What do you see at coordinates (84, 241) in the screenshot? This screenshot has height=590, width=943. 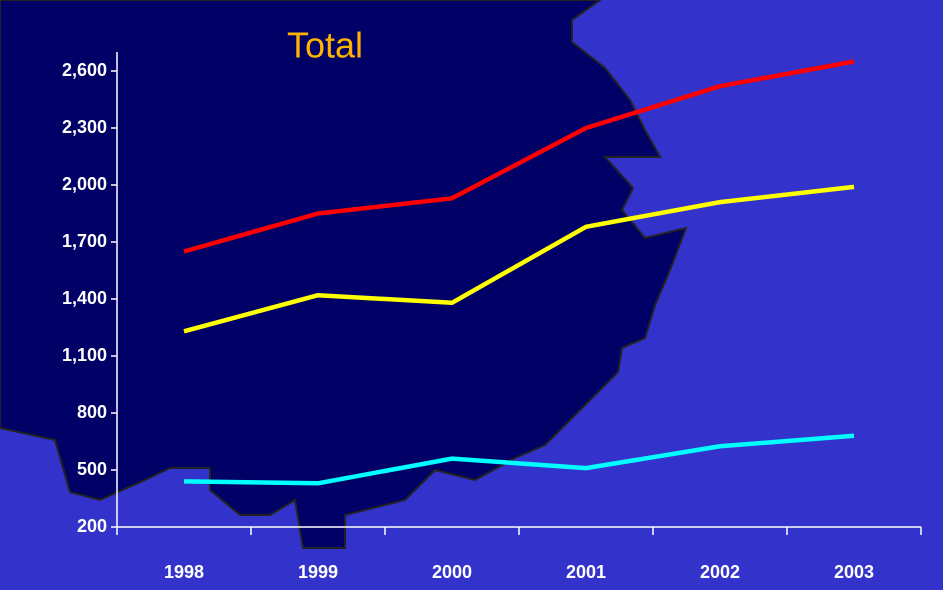 I see `y-tick-label: 1,700` at bounding box center [84, 241].